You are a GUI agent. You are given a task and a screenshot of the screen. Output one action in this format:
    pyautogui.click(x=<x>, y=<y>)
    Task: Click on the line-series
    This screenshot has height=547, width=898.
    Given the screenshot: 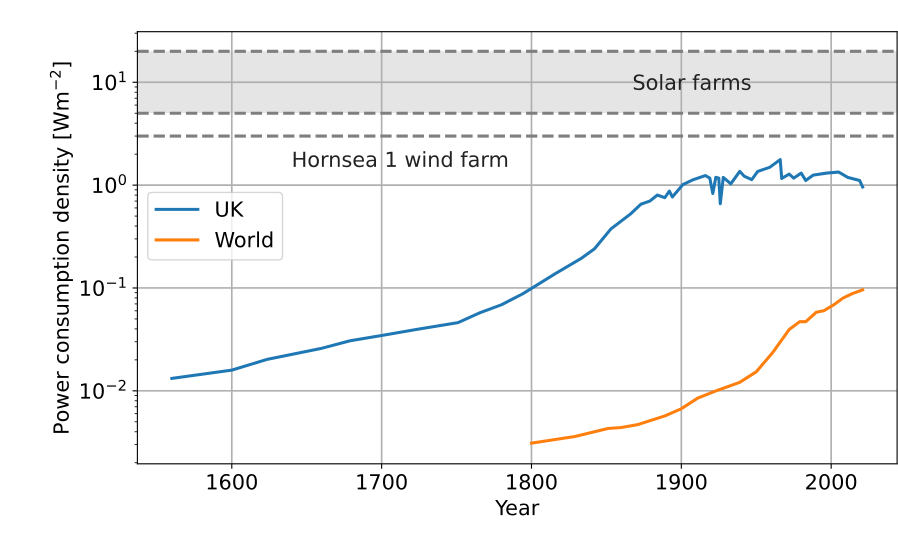 What is the action you would take?
    pyautogui.click(x=697, y=366)
    